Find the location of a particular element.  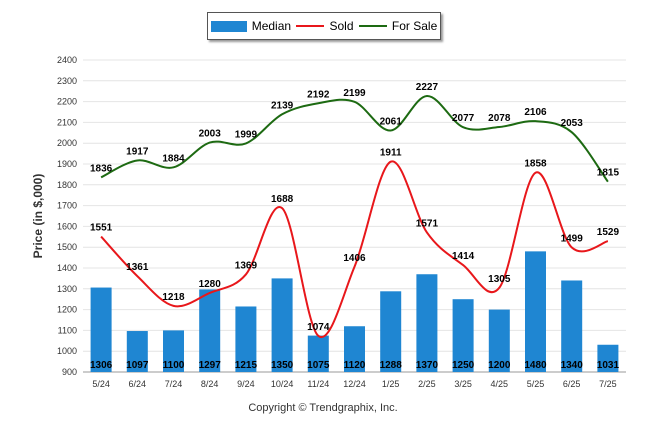

point-label-sold: 1361 is located at coordinates (137, 267).